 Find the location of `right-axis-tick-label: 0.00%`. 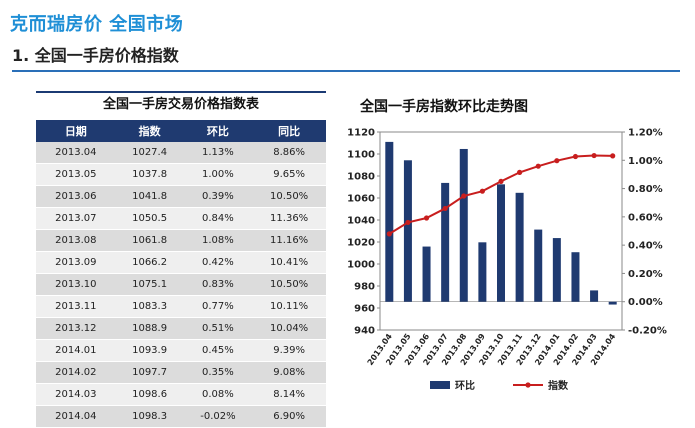

right-axis-tick-label: 0.00% is located at coordinates (645, 302).